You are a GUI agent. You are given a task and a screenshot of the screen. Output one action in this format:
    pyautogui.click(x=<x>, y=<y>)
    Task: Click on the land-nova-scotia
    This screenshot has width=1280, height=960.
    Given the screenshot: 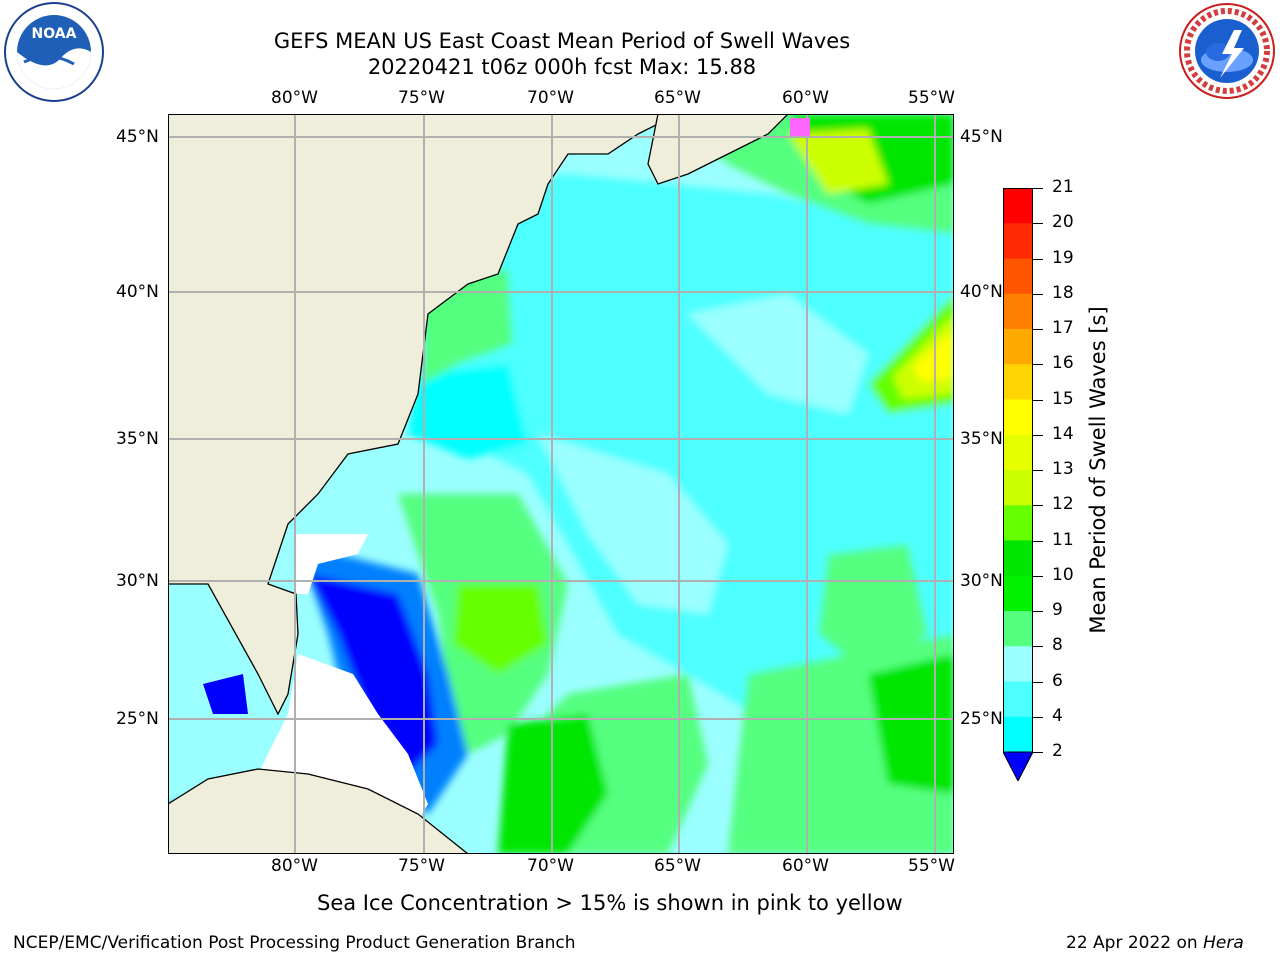 What is the action you would take?
    pyautogui.click(x=718, y=149)
    